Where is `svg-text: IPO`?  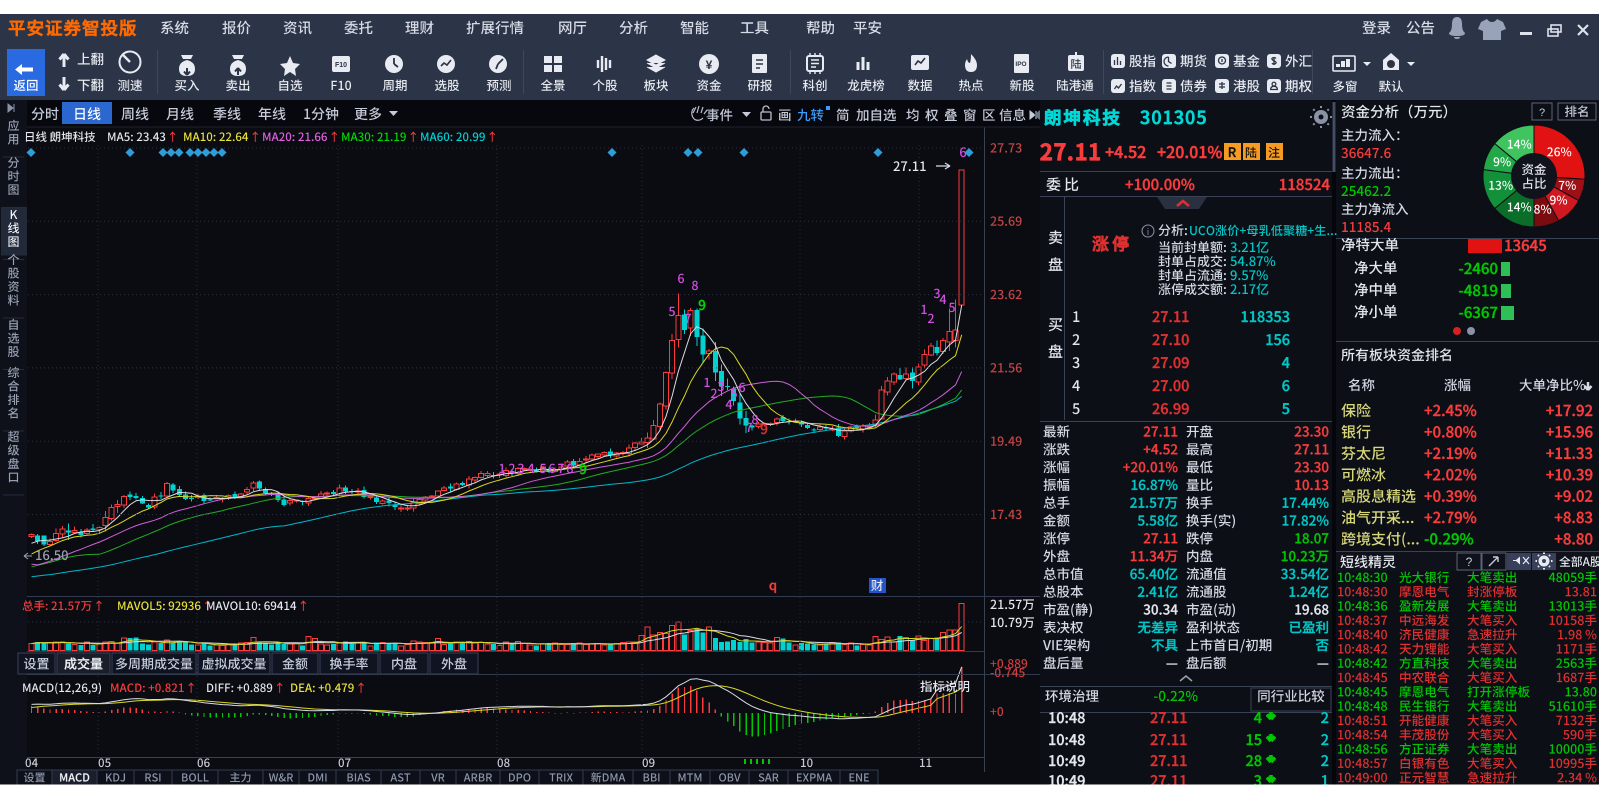 svg-text: IPO is located at coordinates (1020, 64).